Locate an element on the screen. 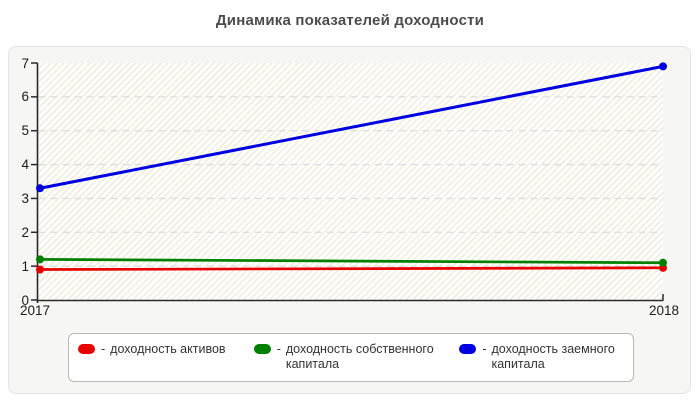 The image size is (700, 400). legend-item: - доходность заемного капитала is located at coordinates (546, 356).